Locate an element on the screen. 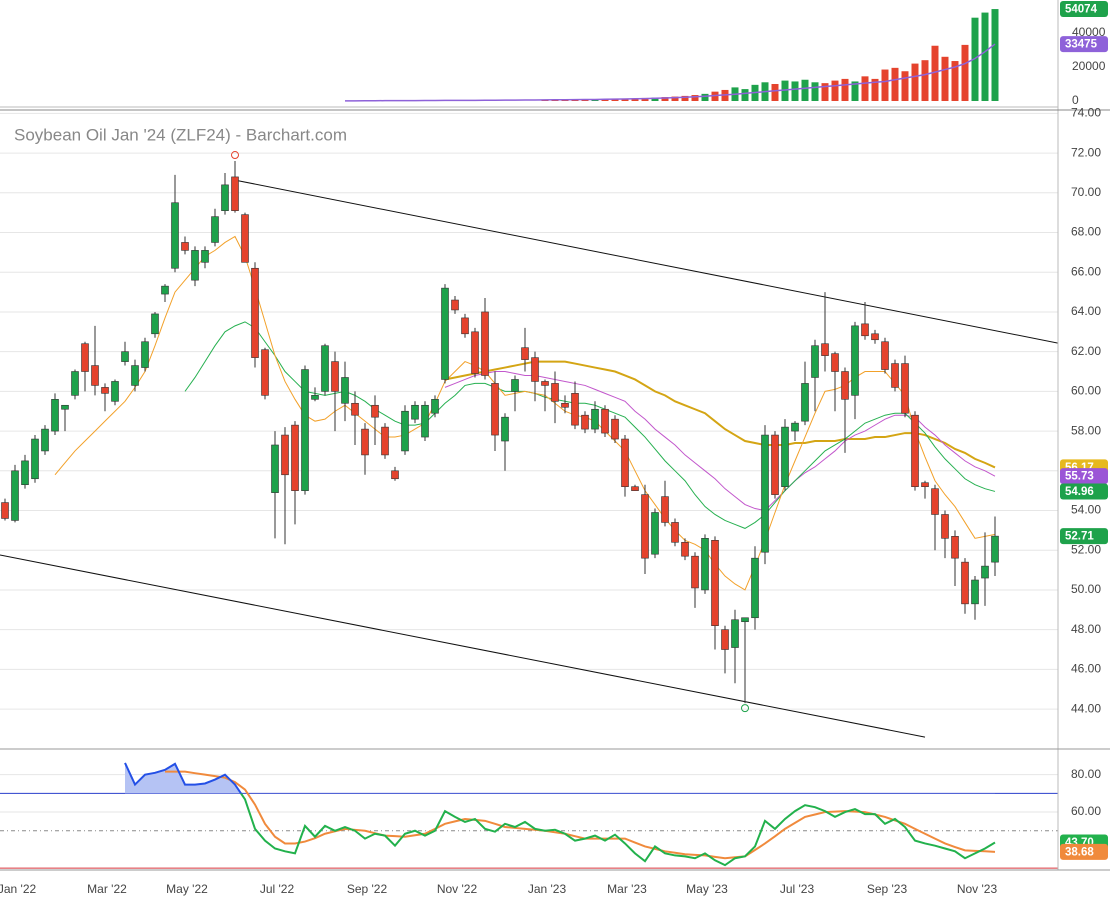 This screenshot has height=905, width=1110. x-tick-label: Jan '22 is located at coordinates (18, 889).